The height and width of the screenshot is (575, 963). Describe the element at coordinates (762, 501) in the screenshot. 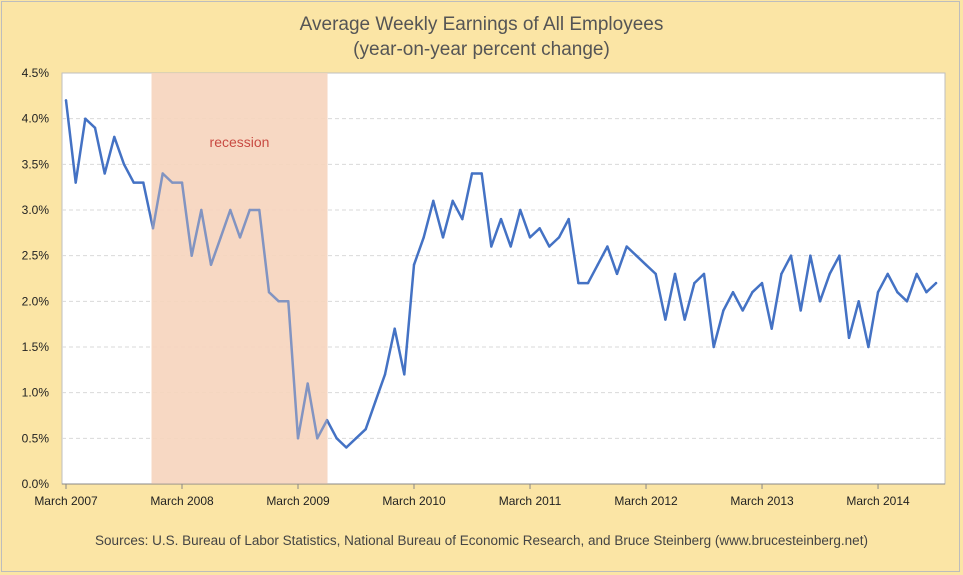

I see `x-tick-label: March 2013` at that location.